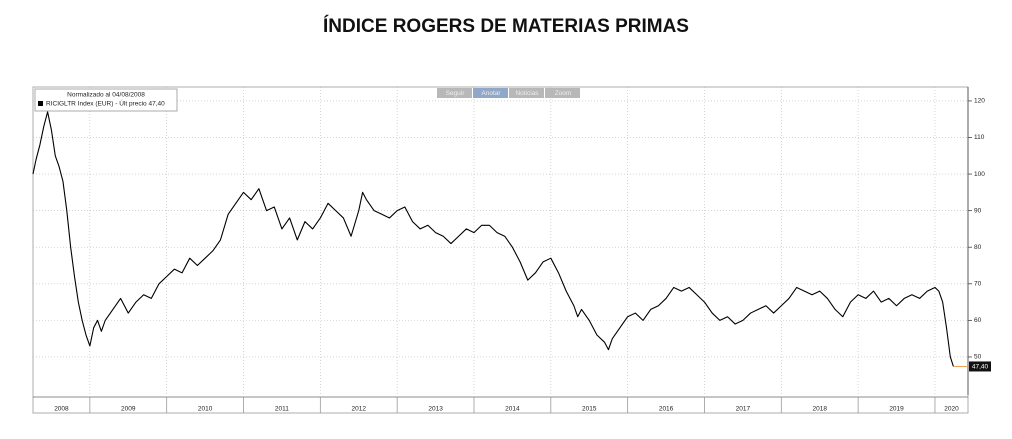 Image resolution: width=1012 pixels, height=439 pixels. I want to click on last-price-box, so click(980, 366).